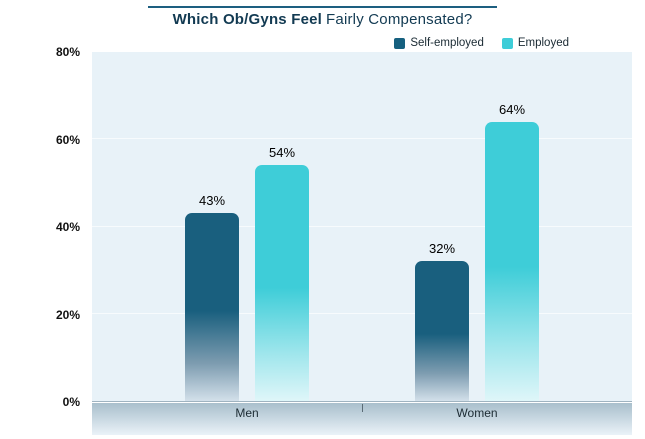 The height and width of the screenshot is (439, 645). Describe the element at coordinates (71, 402) in the screenshot. I see `y-tick-label: 0%` at that location.